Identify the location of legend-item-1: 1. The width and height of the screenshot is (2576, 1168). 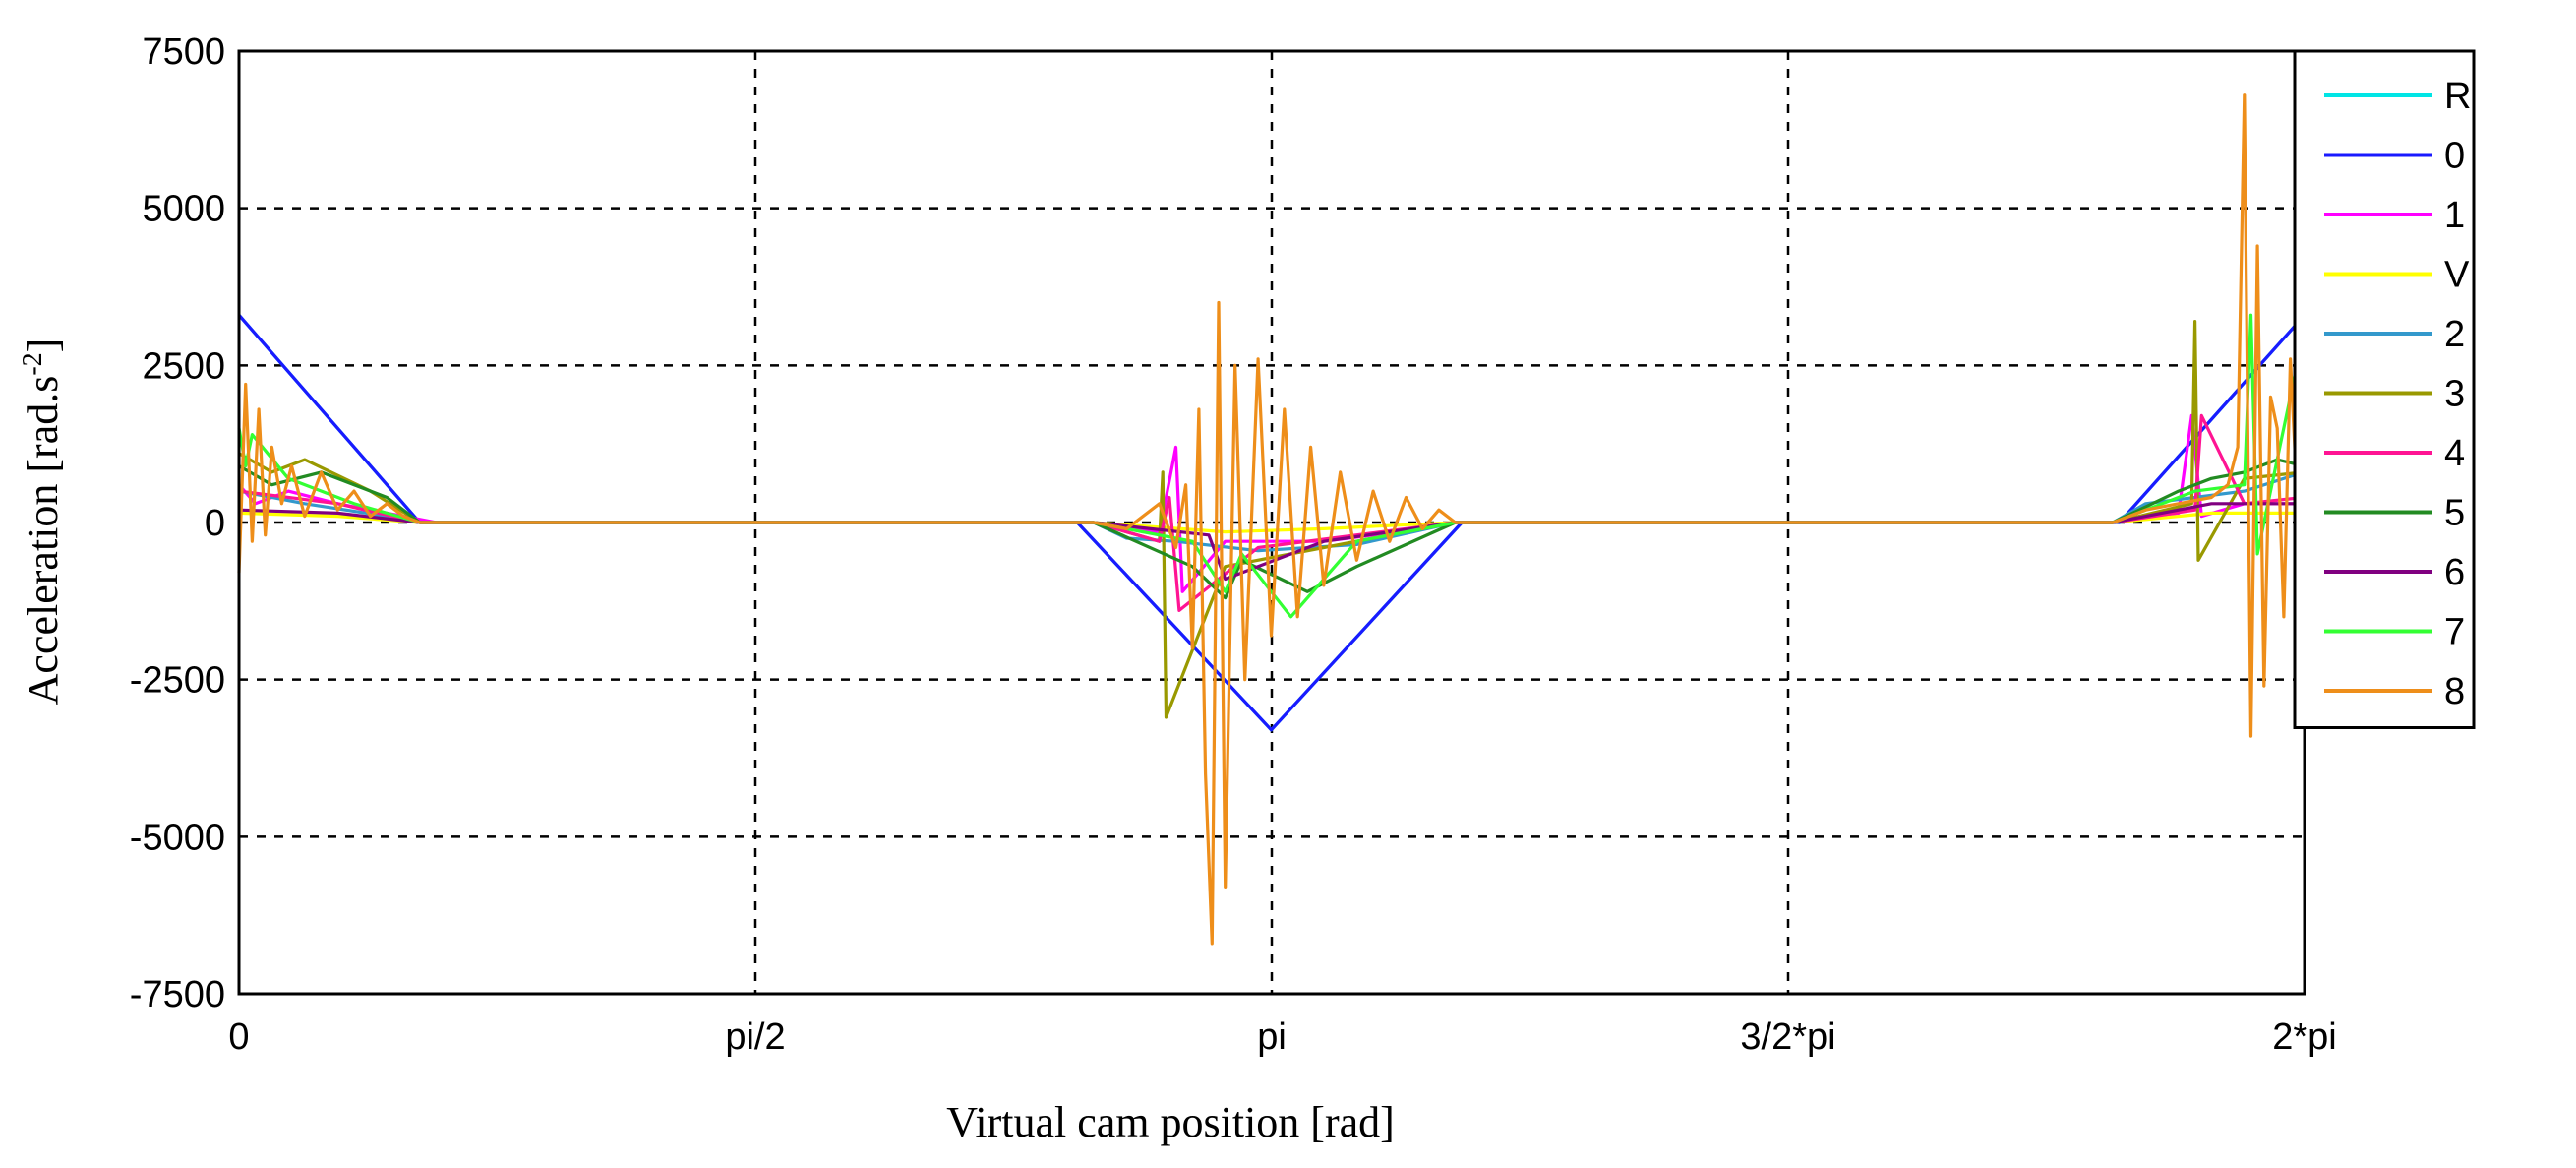
(2395, 215).